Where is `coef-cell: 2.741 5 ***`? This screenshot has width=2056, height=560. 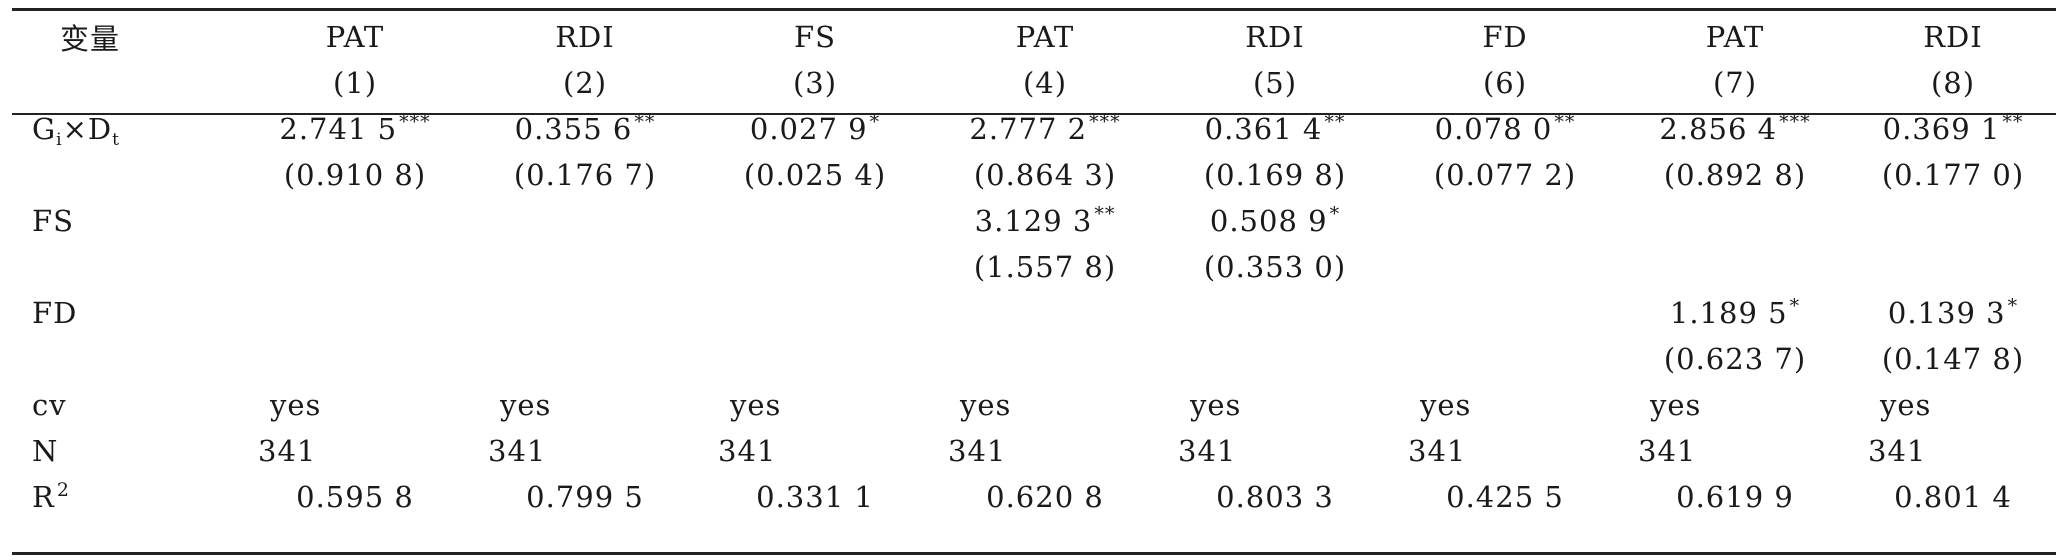 coef-cell: 2.741 5 *** is located at coordinates (355, 128).